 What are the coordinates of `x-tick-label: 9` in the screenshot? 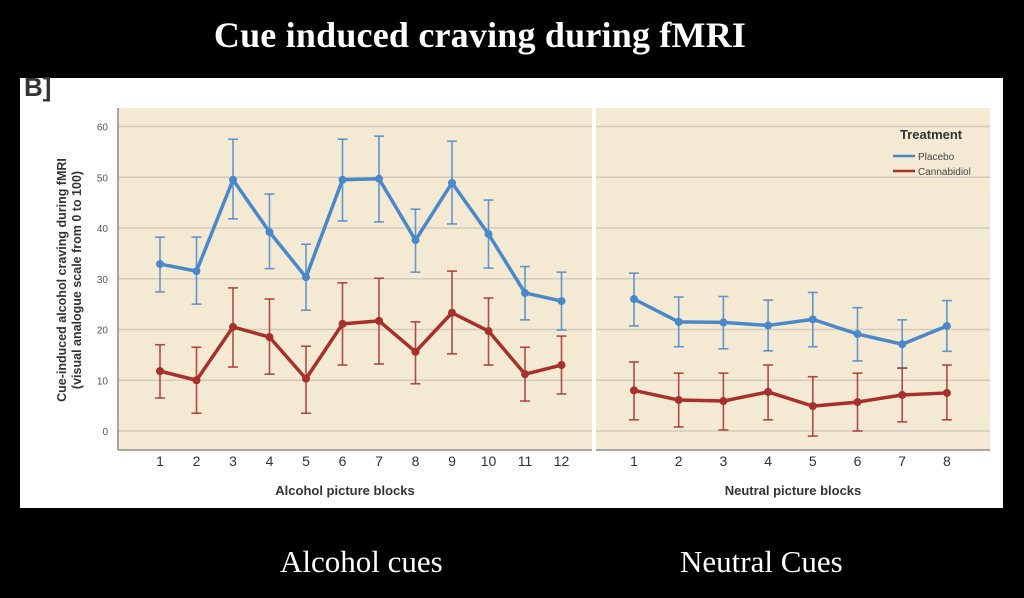 It's located at (452, 461).